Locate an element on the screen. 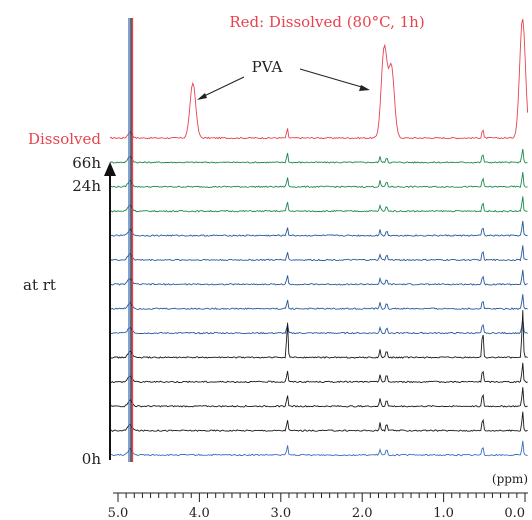  x-tick-label: 0.0 is located at coordinates (514, 513).